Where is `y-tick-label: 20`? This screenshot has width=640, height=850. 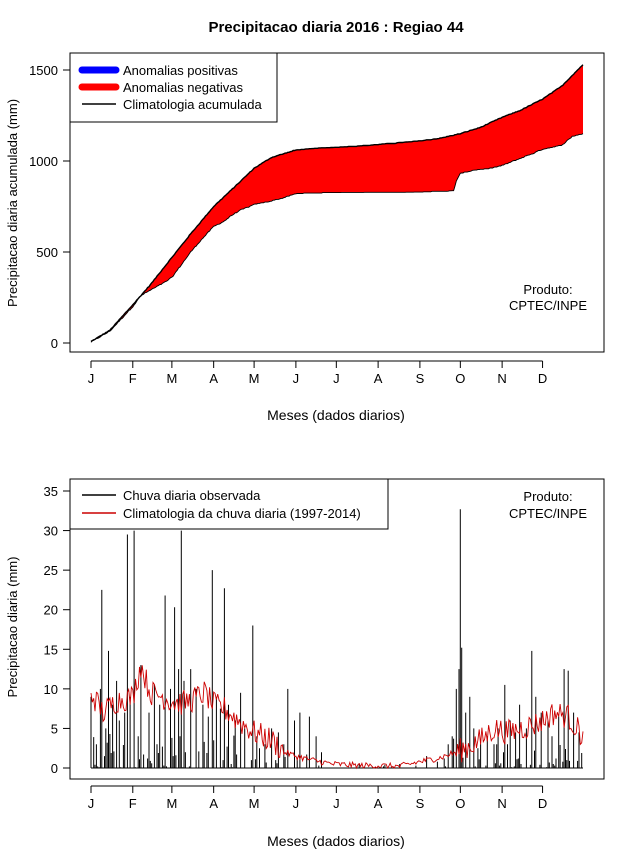
y-tick-label: 20 is located at coordinates (51, 610).